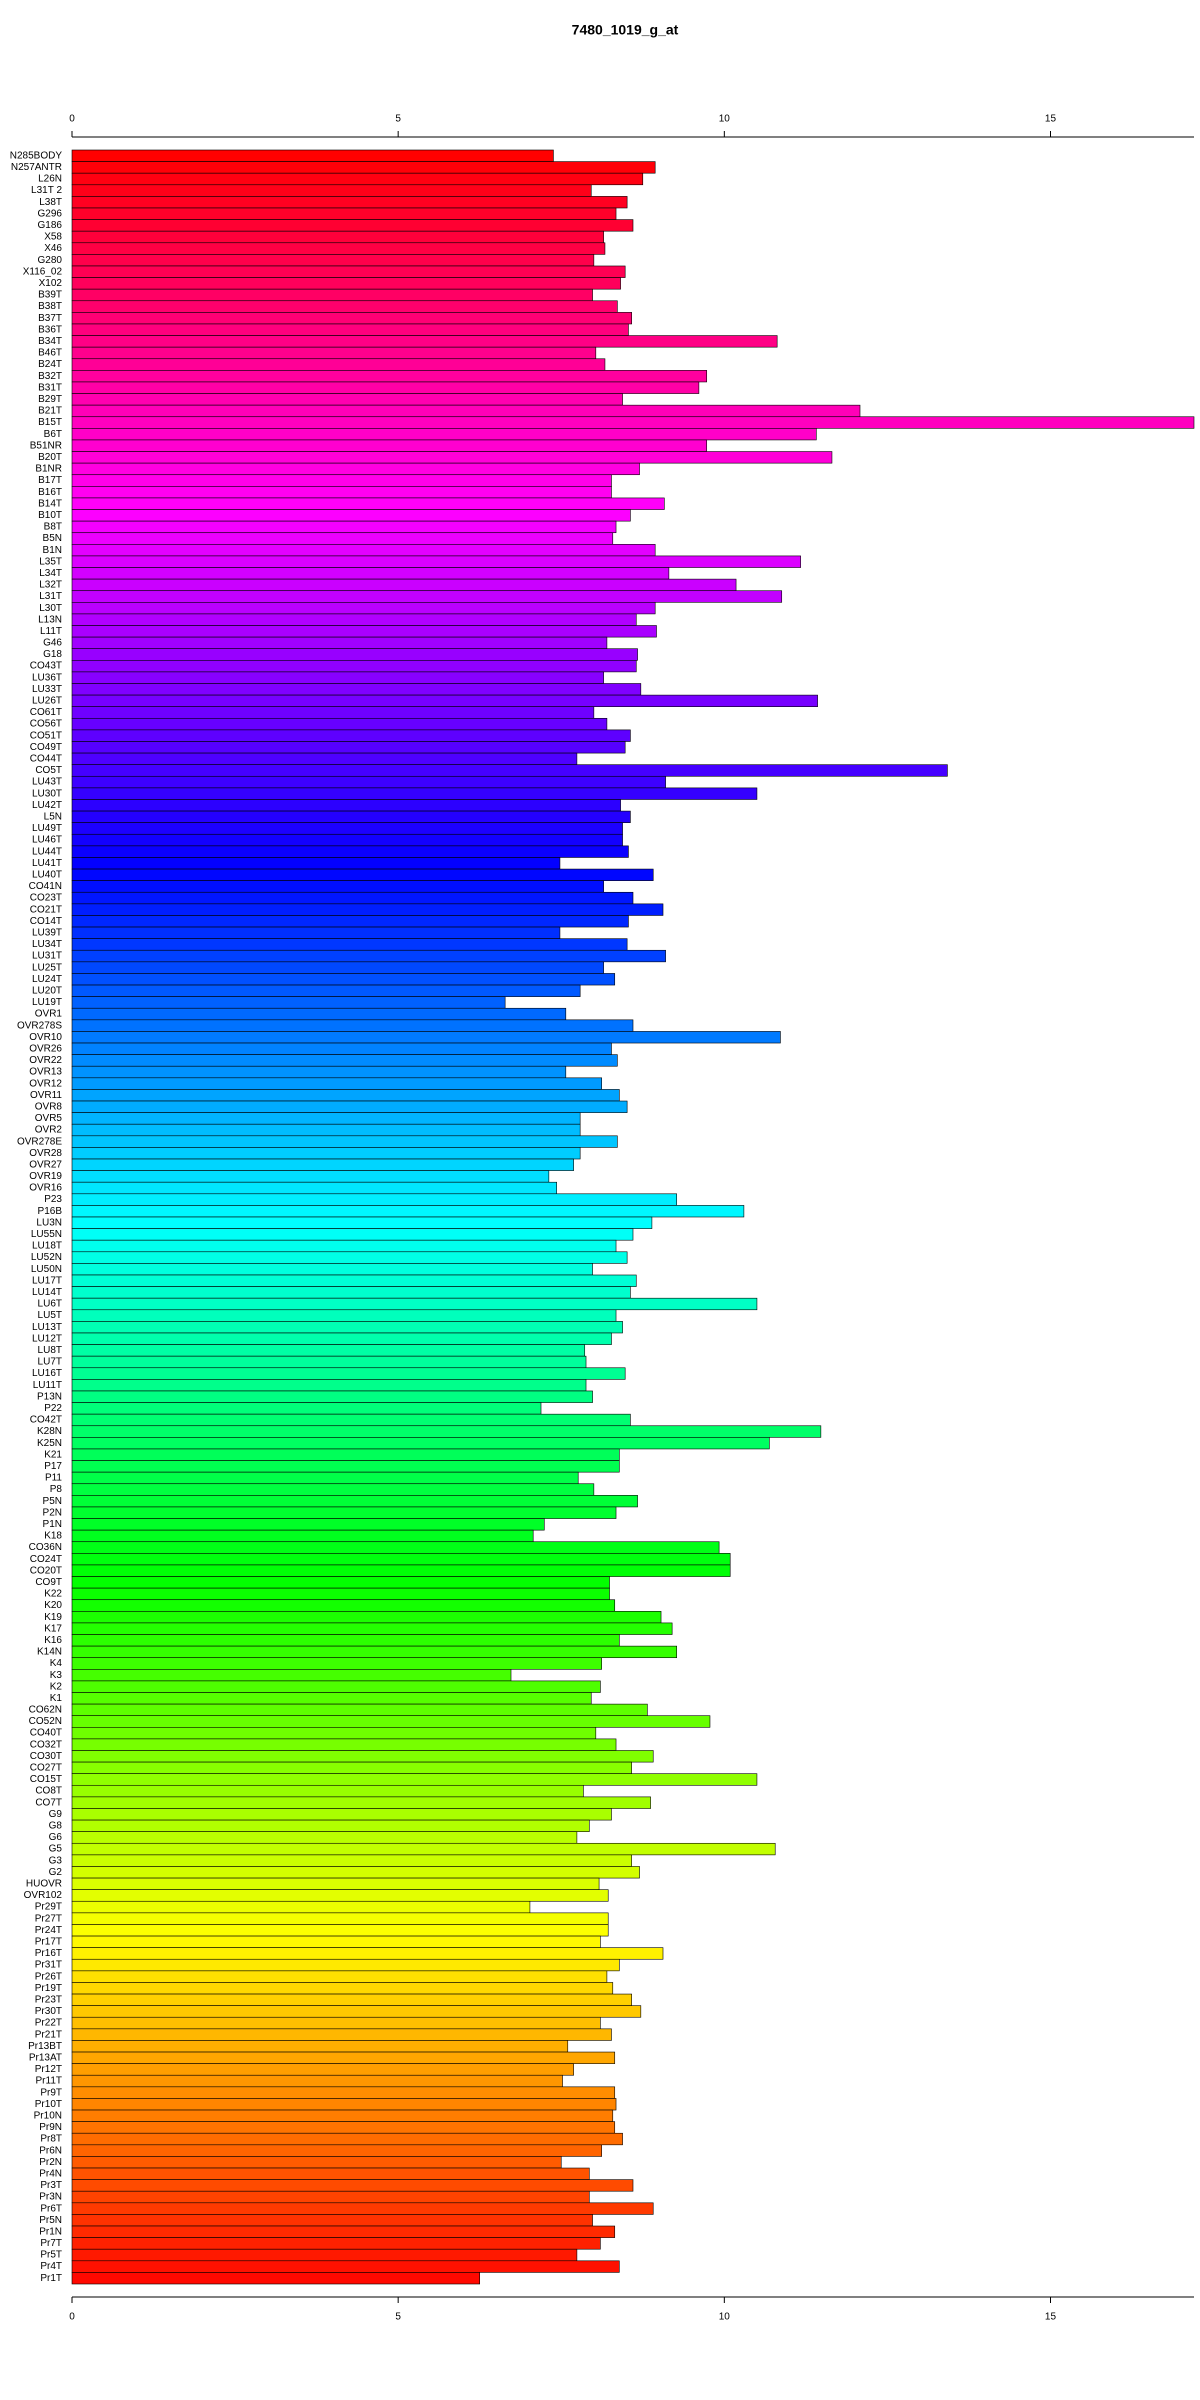 This screenshot has height=2400, width=1200. What do you see at coordinates (44, 1884) in the screenshot?
I see `y-tick-label: HUOVR` at bounding box center [44, 1884].